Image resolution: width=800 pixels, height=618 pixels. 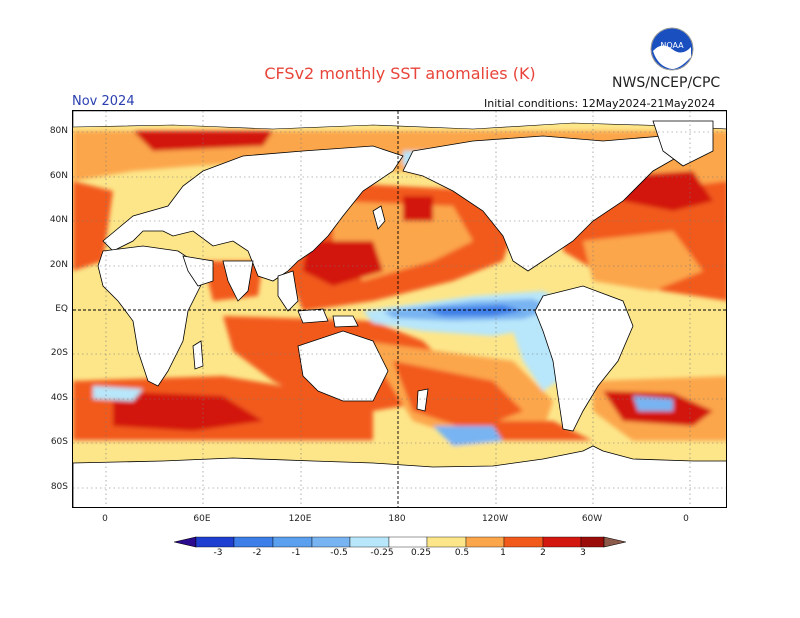 I want to click on y-tick-60s: 60S, so click(x=59, y=442).